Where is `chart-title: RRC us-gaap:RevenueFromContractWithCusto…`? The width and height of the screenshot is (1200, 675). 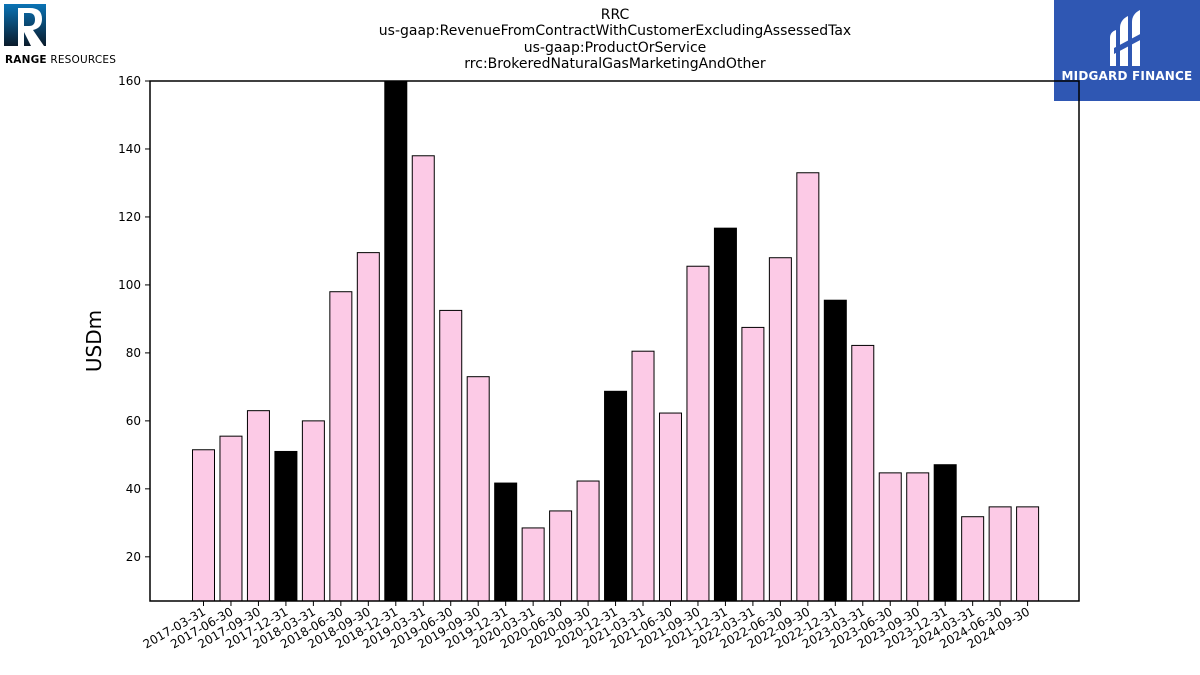 chart-title: RRC us-gaap:RevenueFromContractWithCusto… is located at coordinates (615, 39).